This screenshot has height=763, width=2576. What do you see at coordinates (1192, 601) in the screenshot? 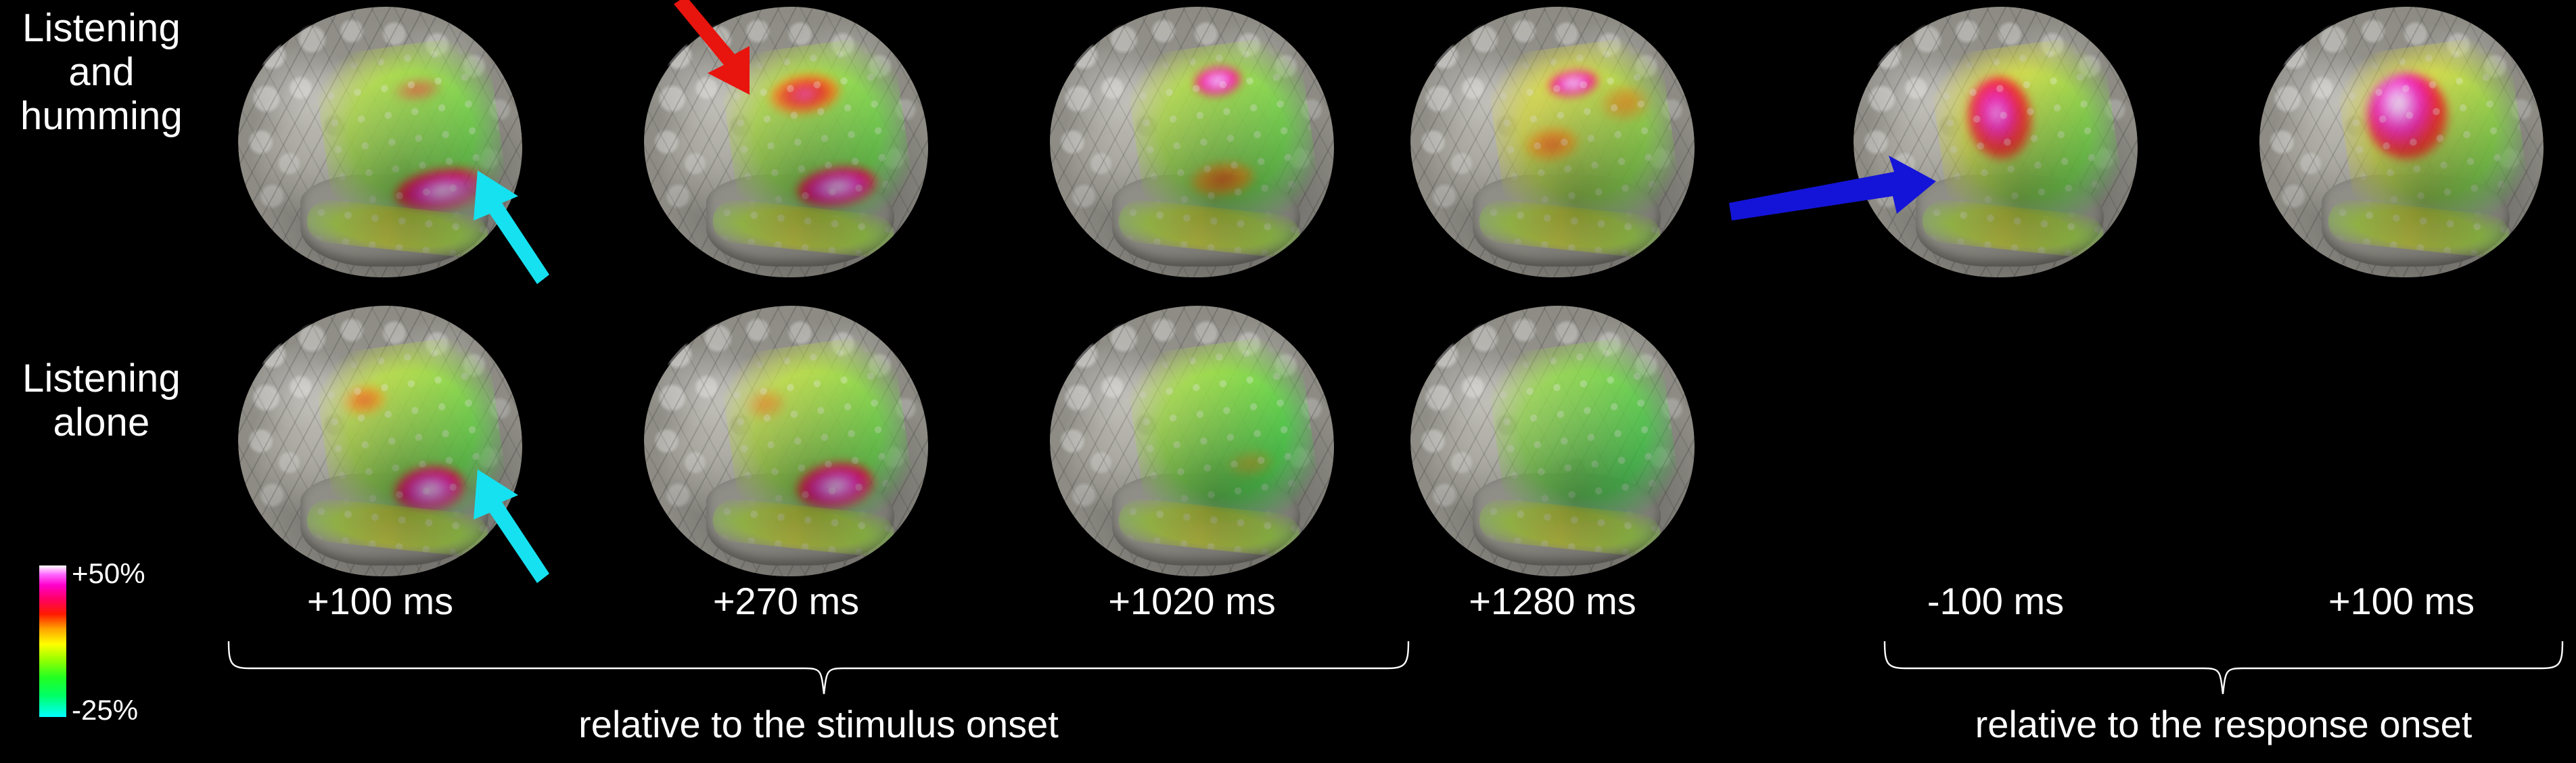
I see `time-label-col-3: +1020 ms` at bounding box center [1192, 601].